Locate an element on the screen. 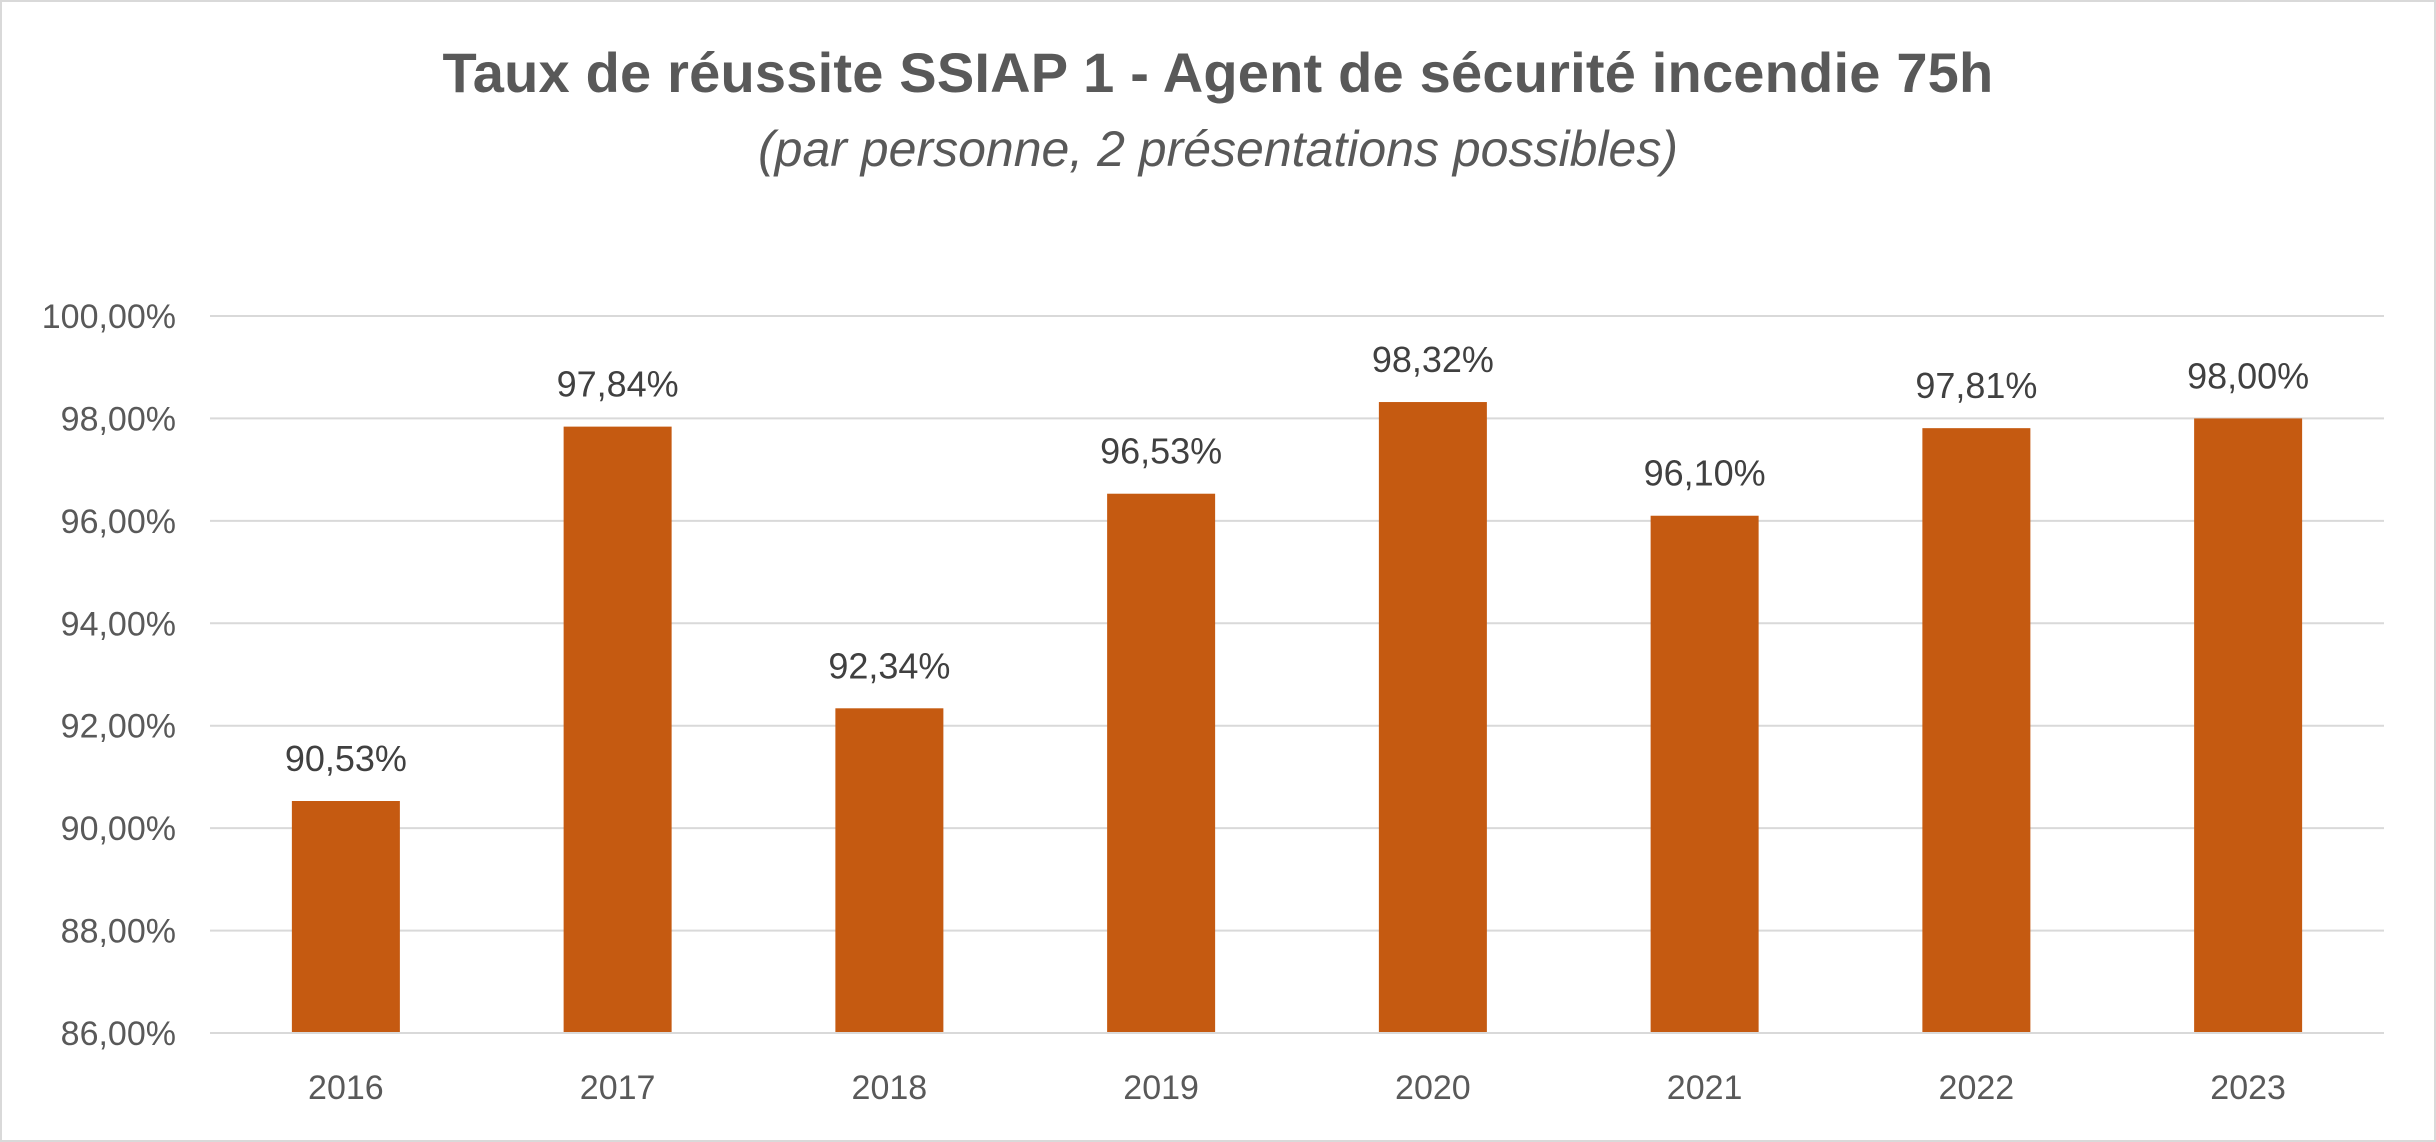 Image resolution: width=2436 pixels, height=1142 pixels. x-tick-label: 2019 is located at coordinates (1161, 1088).